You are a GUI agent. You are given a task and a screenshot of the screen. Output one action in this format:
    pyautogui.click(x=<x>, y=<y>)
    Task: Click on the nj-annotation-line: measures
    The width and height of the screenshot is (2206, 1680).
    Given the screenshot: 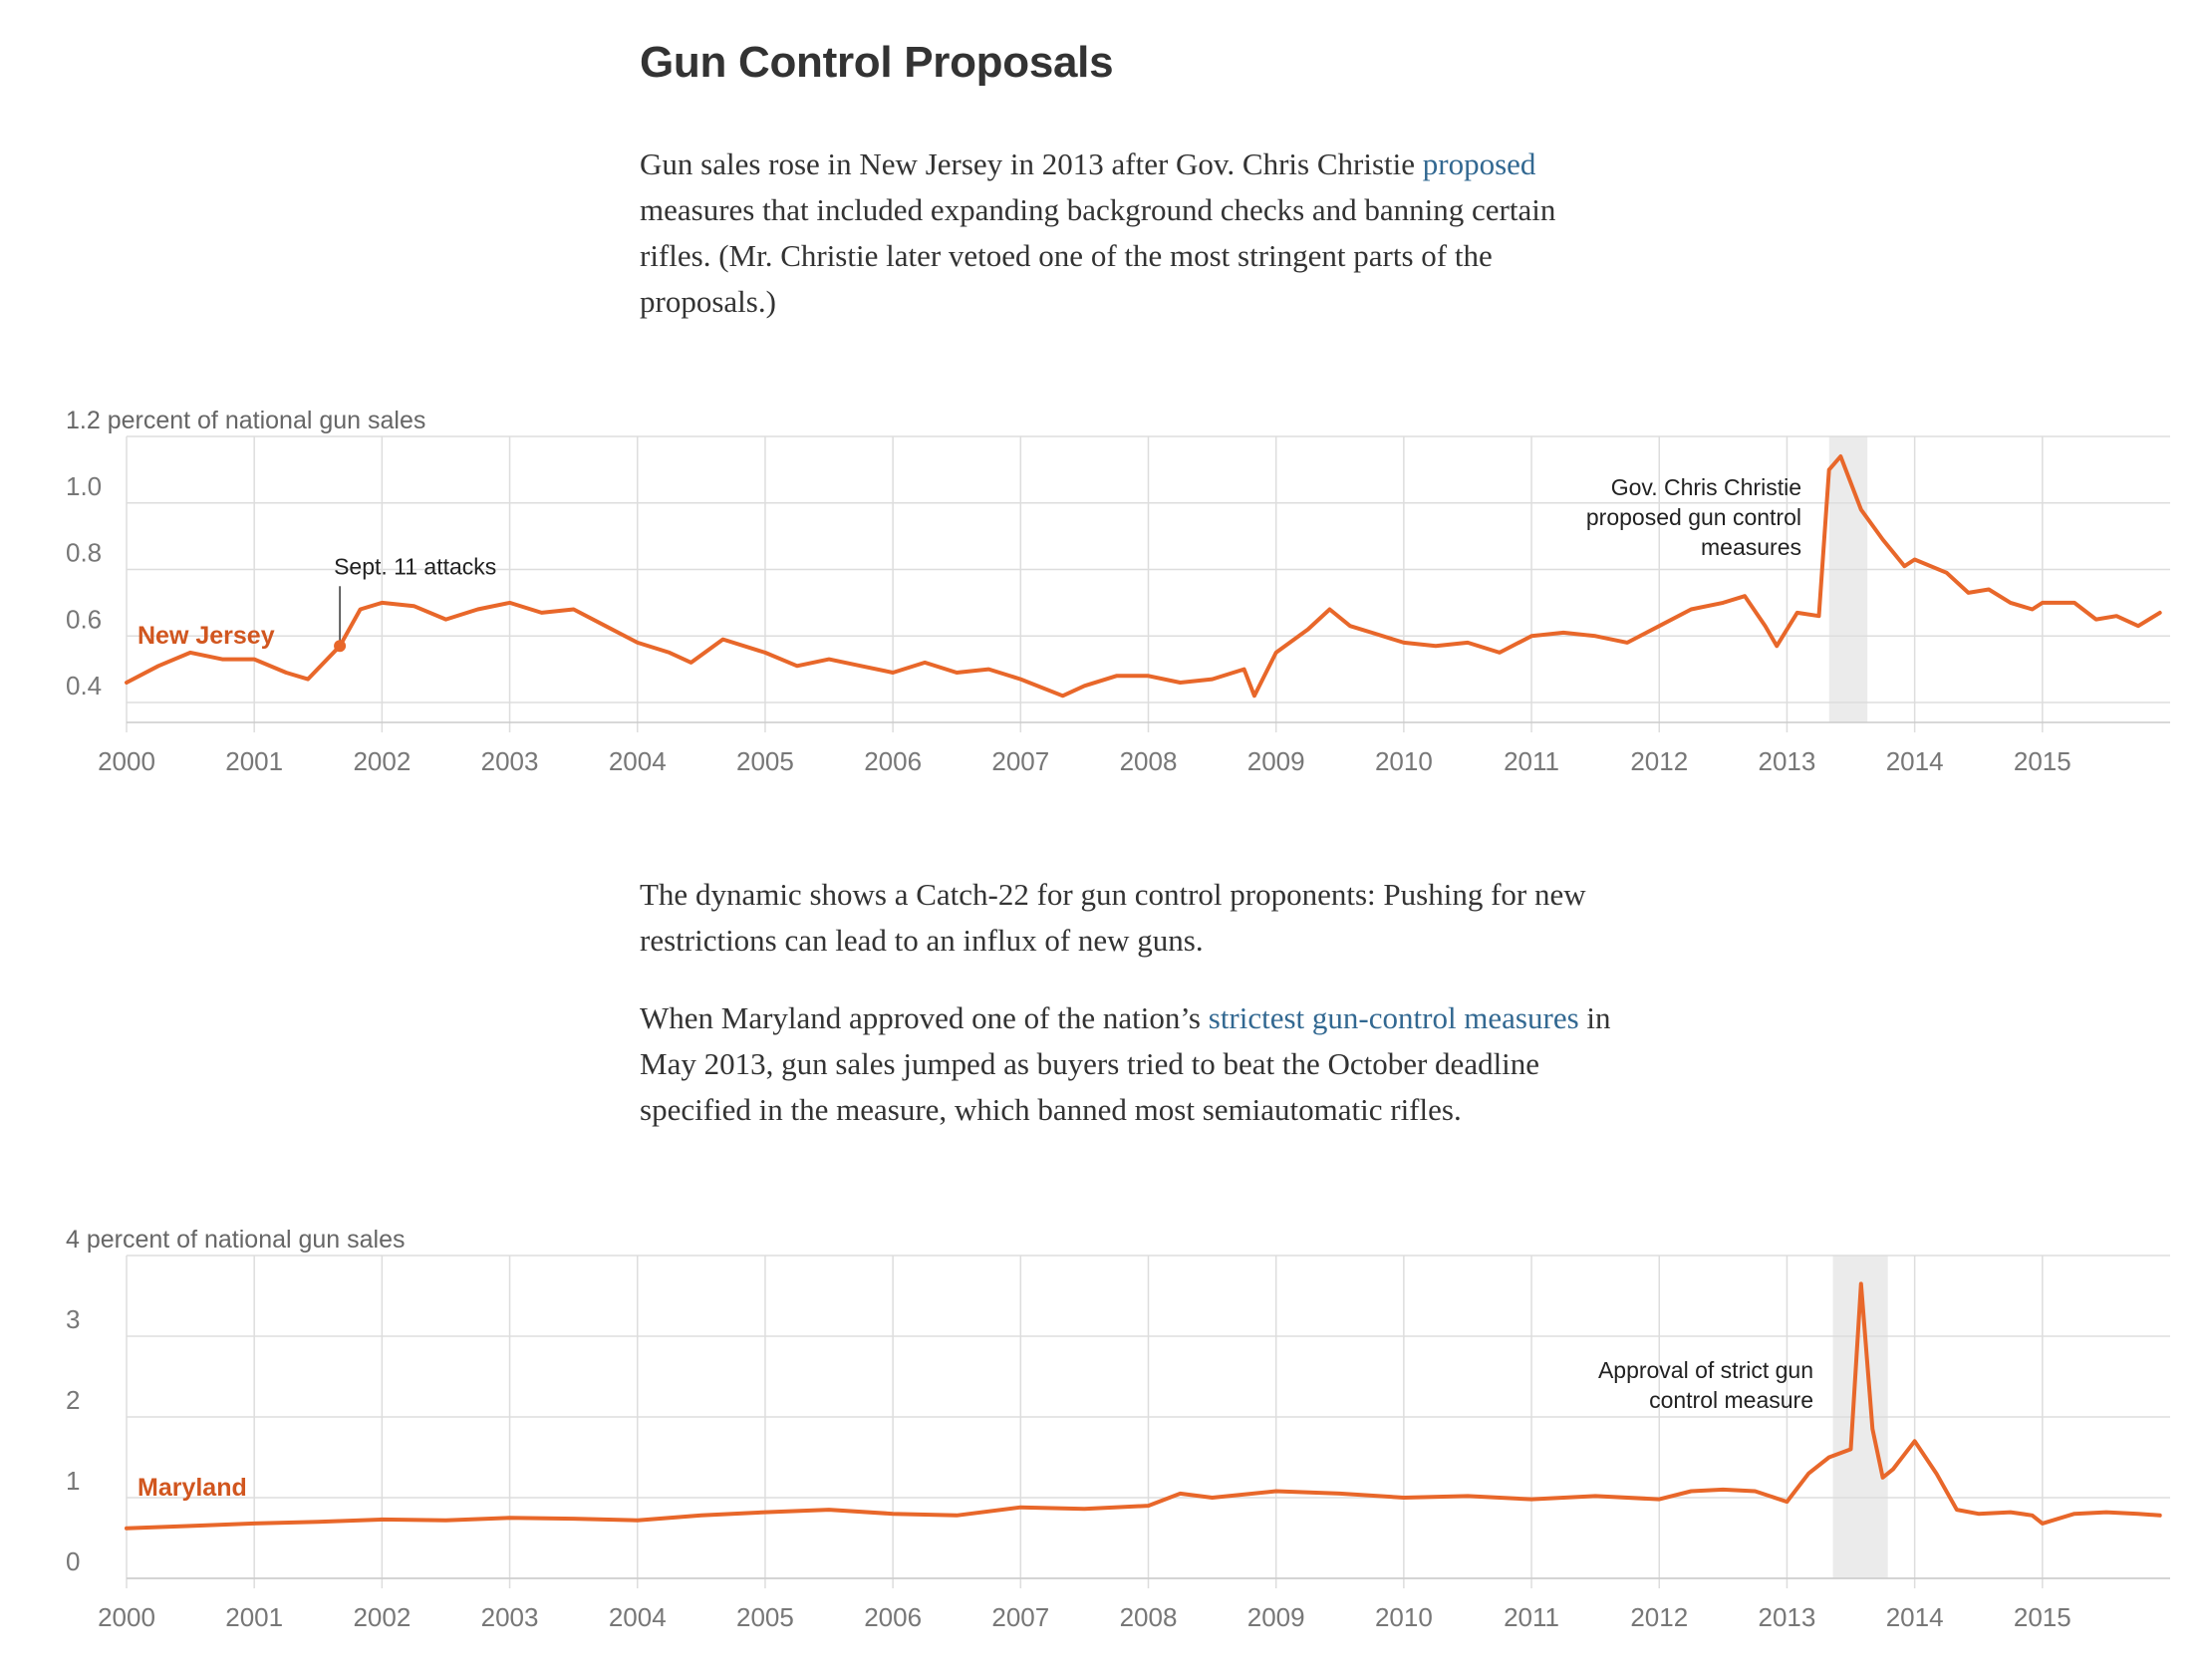 What is the action you would take?
    pyautogui.click(x=1751, y=547)
    